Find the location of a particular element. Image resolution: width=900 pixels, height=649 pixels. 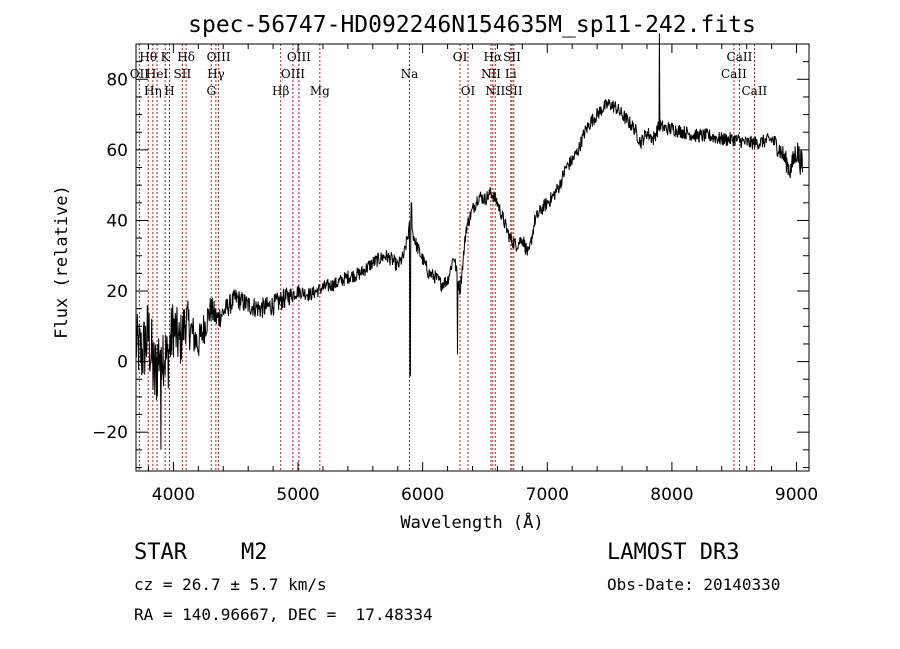

reference-line-label: Hβ is located at coordinates (280, 91).